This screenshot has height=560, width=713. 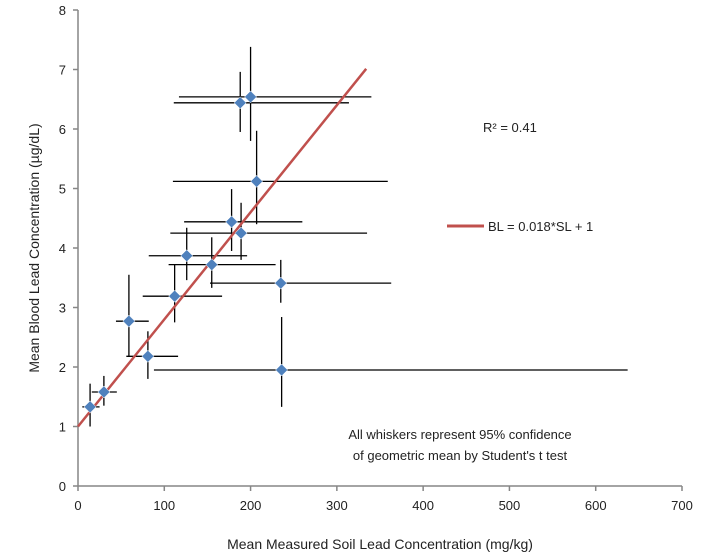 I want to click on x-tick-label: 200, so click(x=251, y=505).